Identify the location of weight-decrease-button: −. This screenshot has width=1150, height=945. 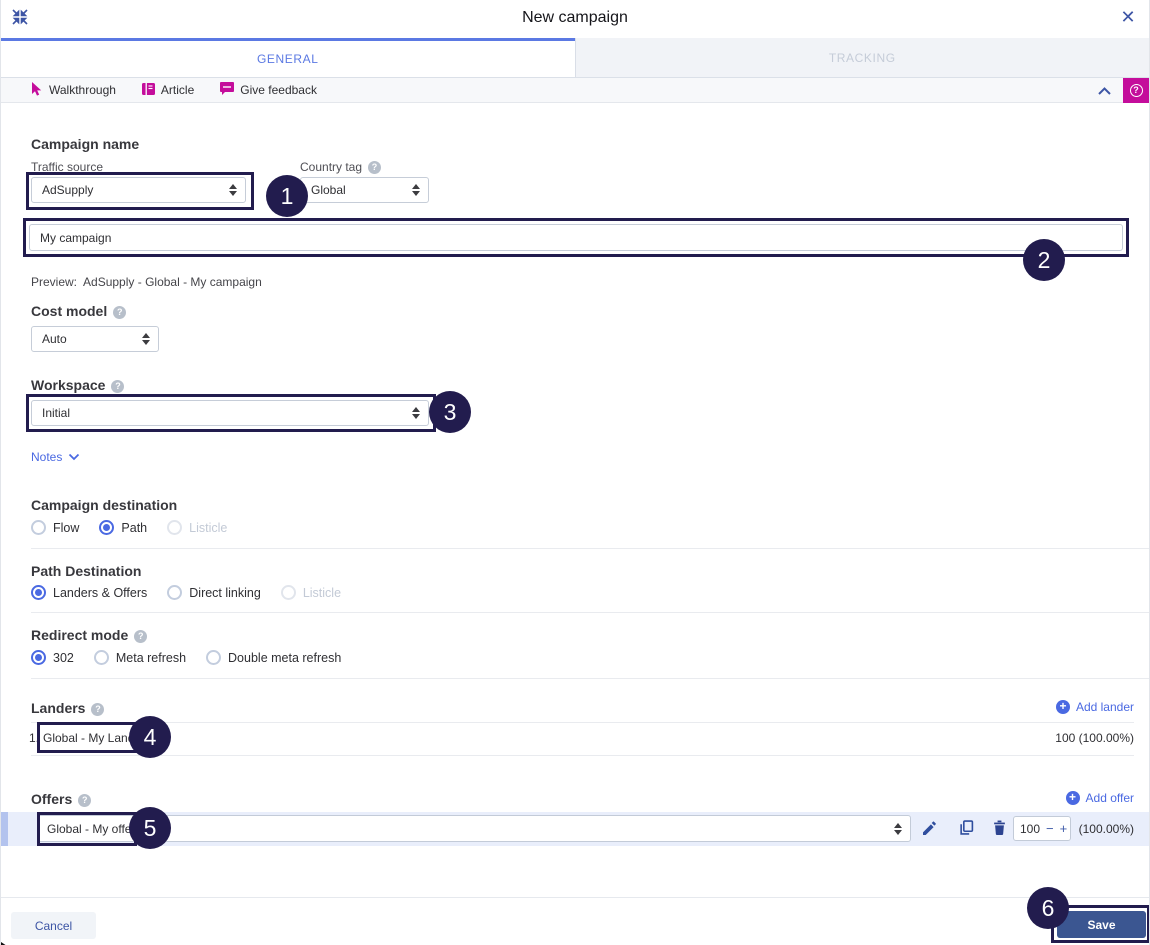
(1050, 828).